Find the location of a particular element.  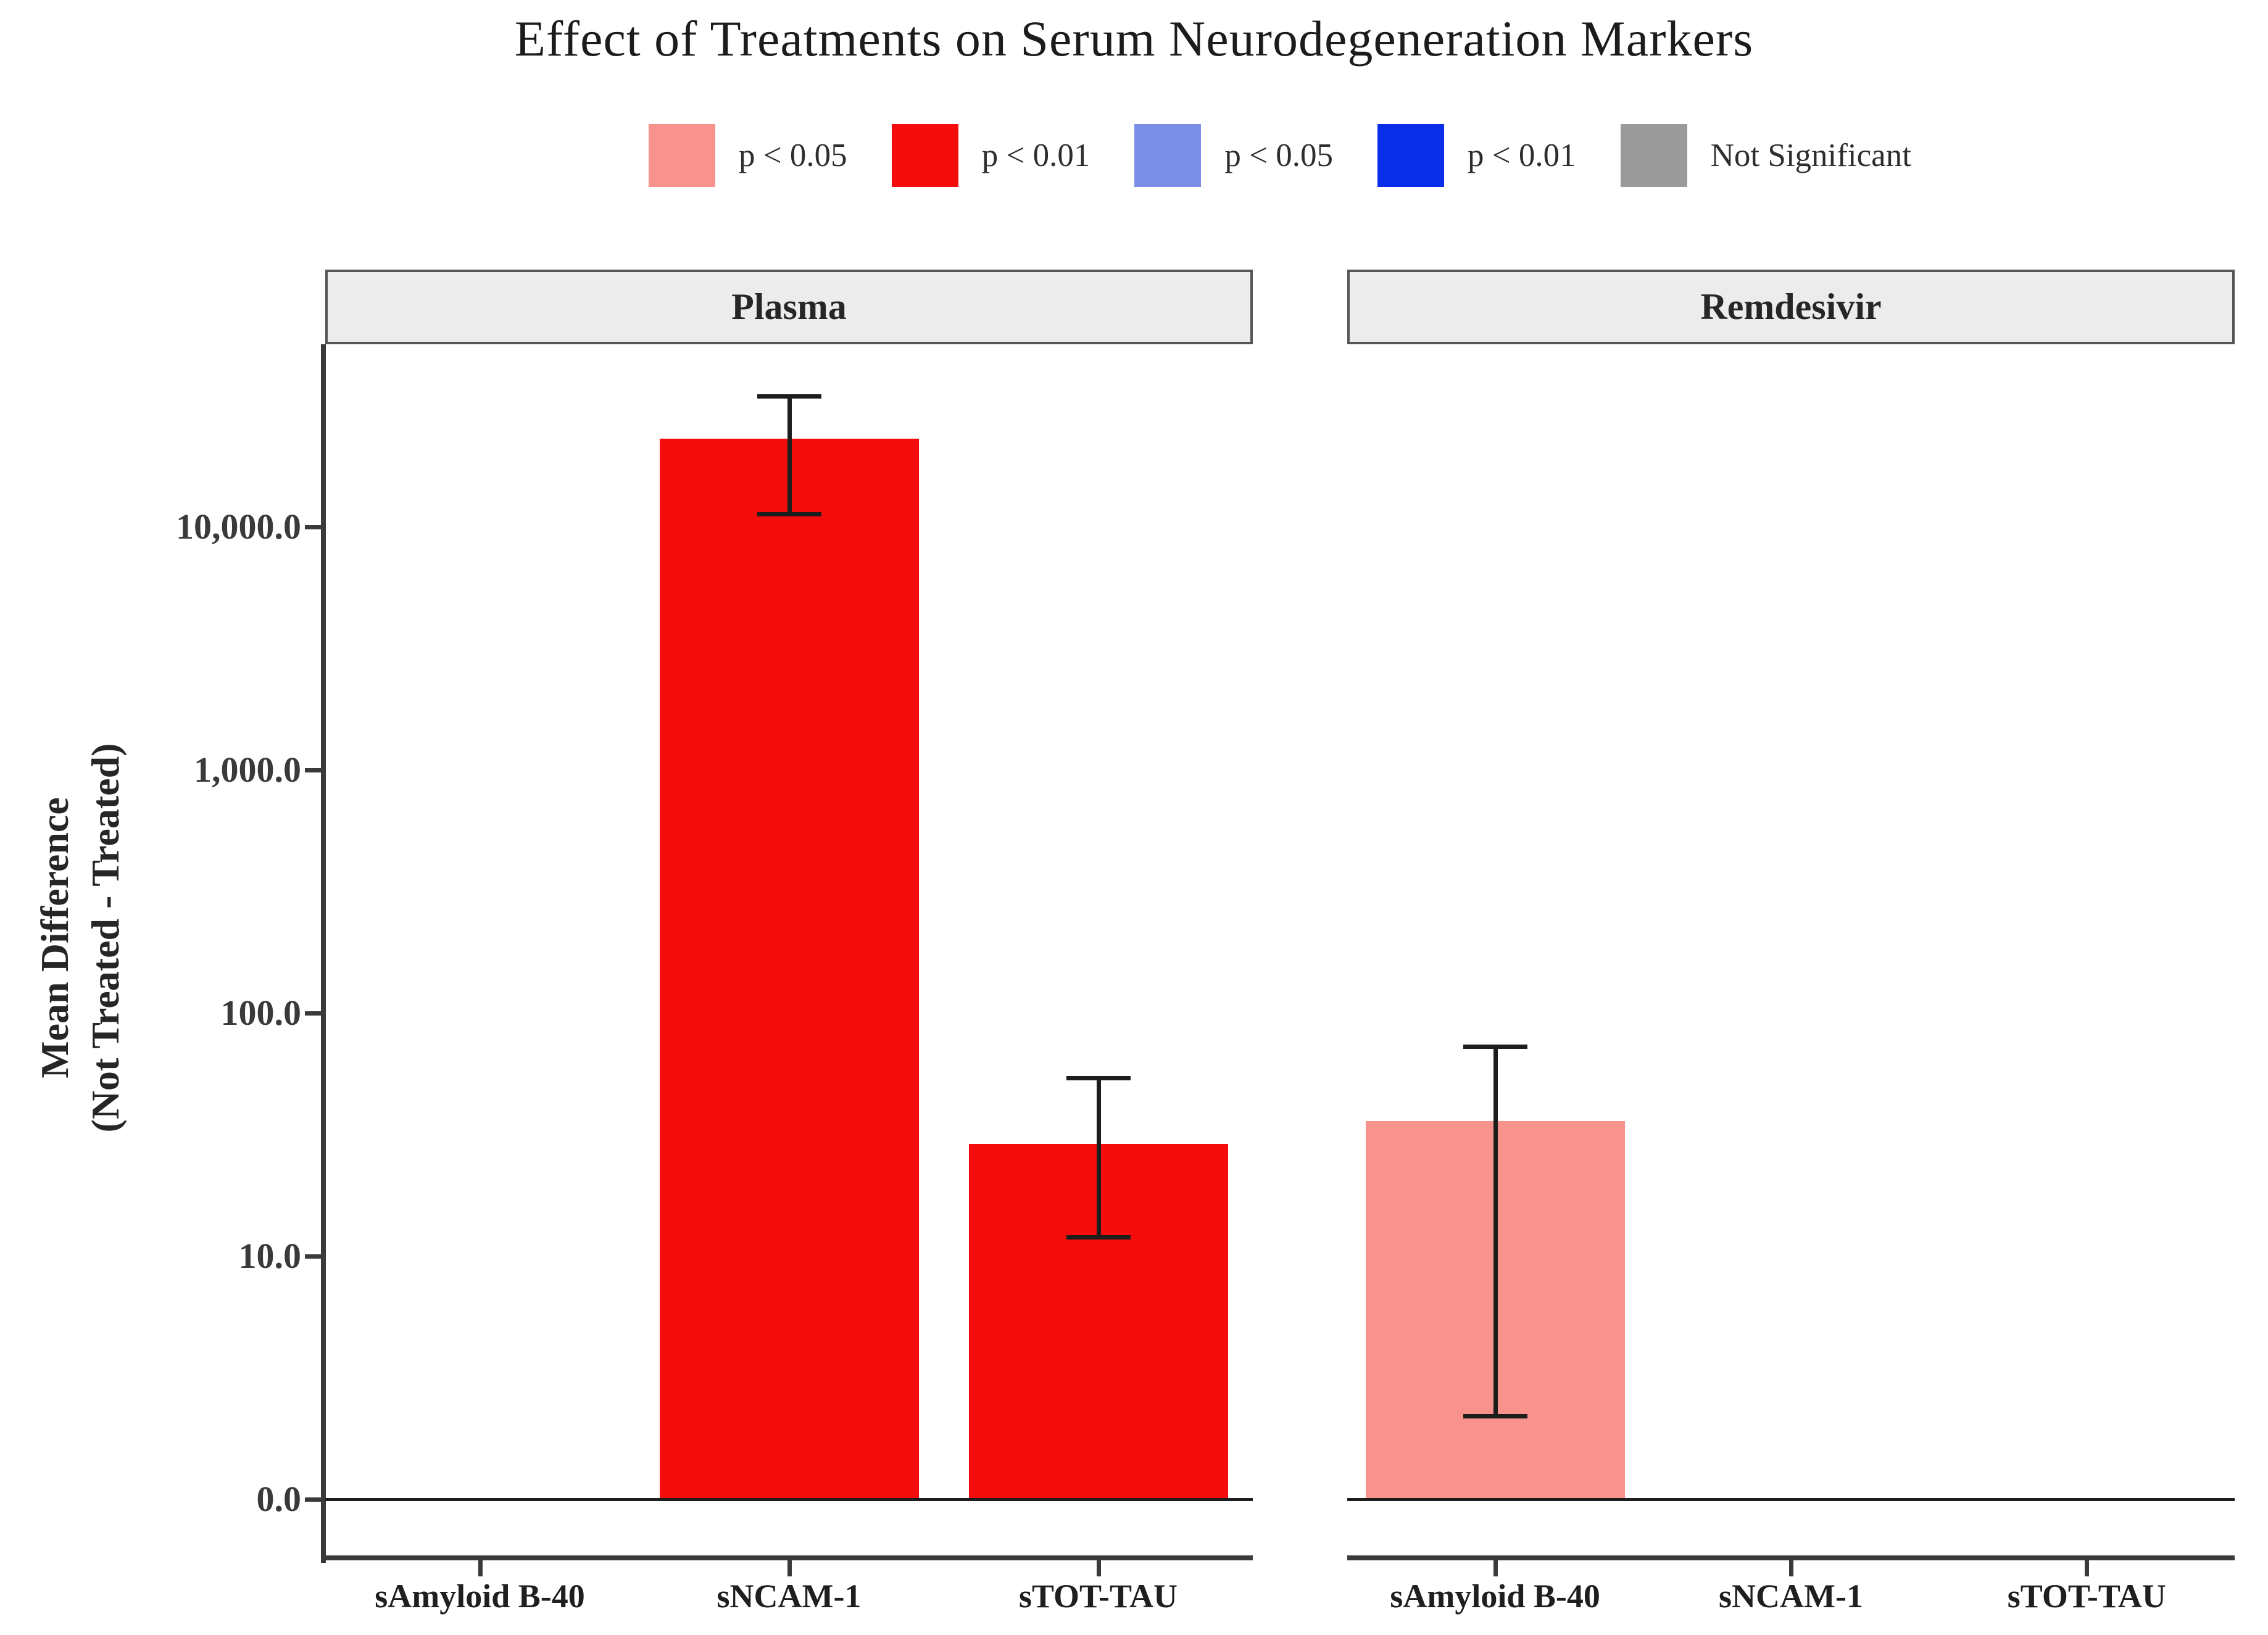

facet-strip: Remdesivir is located at coordinates (1791, 307).